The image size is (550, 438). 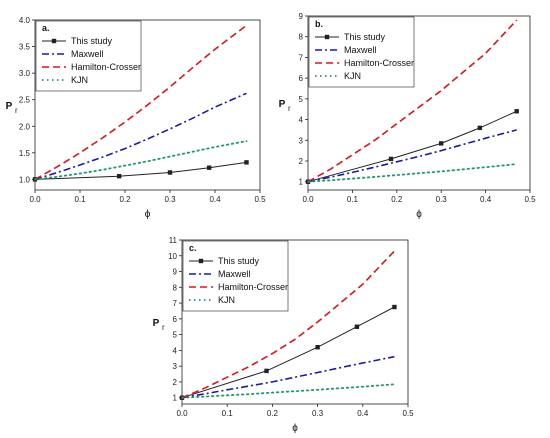 I want to click on panel-b-y-tick-label: 5, so click(x=301, y=99).